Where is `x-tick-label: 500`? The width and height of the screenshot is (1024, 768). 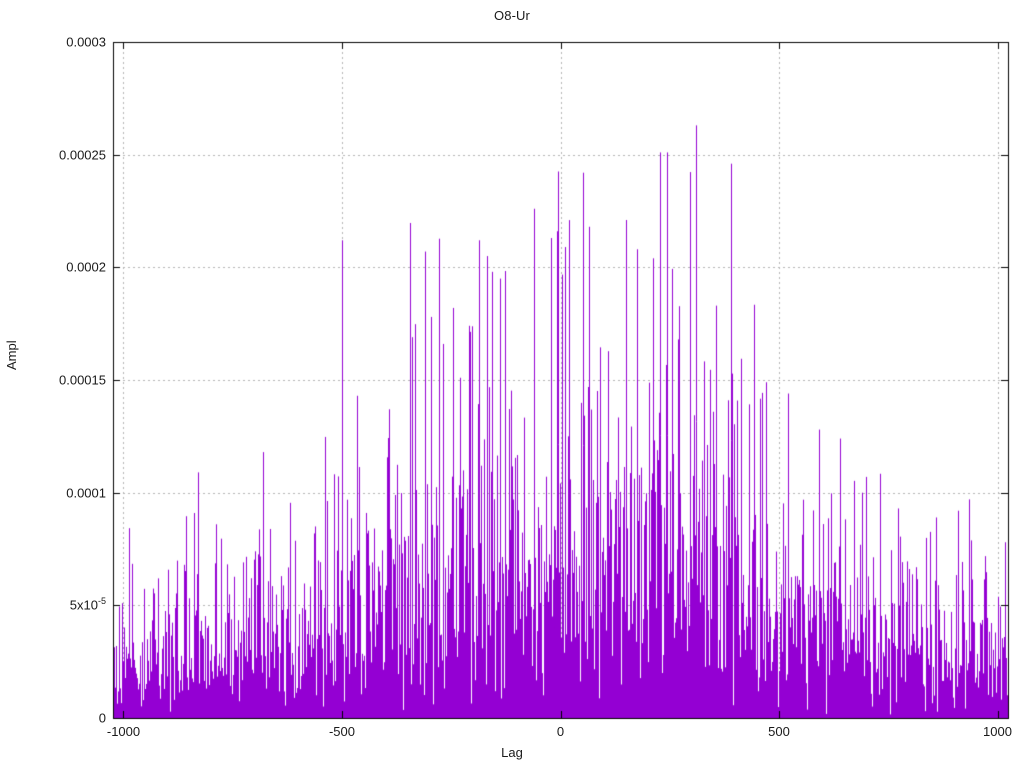 x-tick-label: 500 is located at coordinates (779, 731).